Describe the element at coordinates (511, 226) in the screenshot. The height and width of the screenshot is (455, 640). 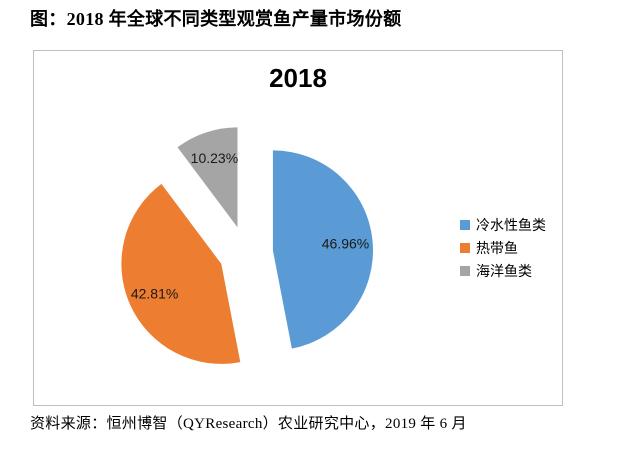
I see `legend-label: 冷水性鱼类` at that location.